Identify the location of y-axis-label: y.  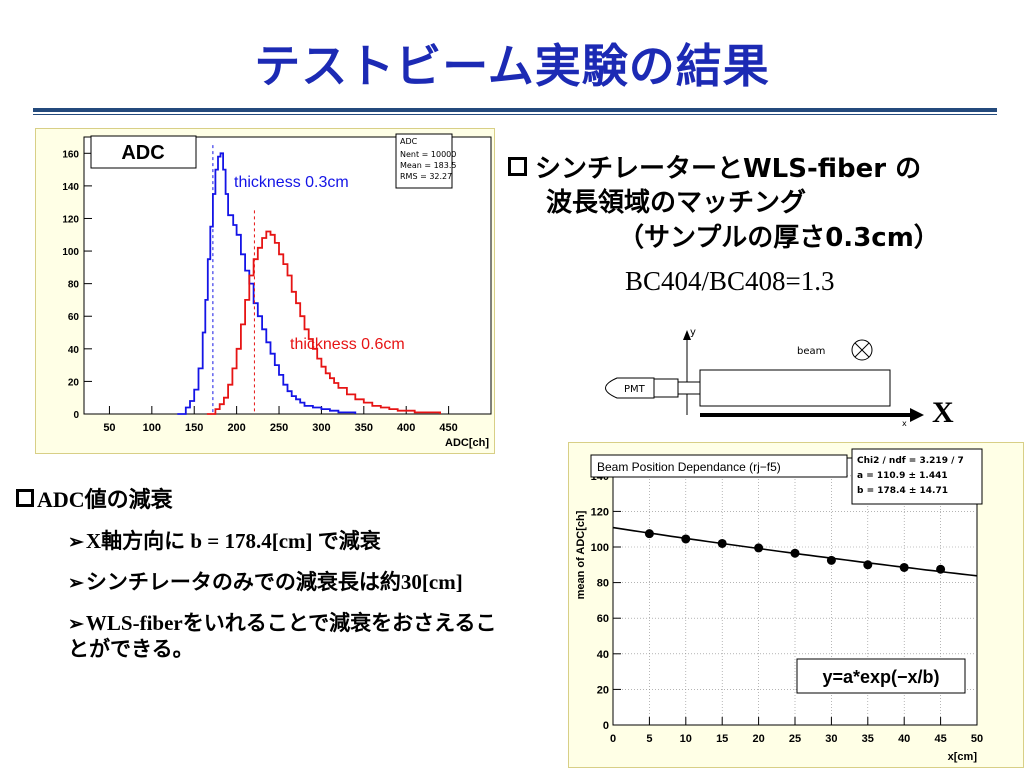
(693, 332).